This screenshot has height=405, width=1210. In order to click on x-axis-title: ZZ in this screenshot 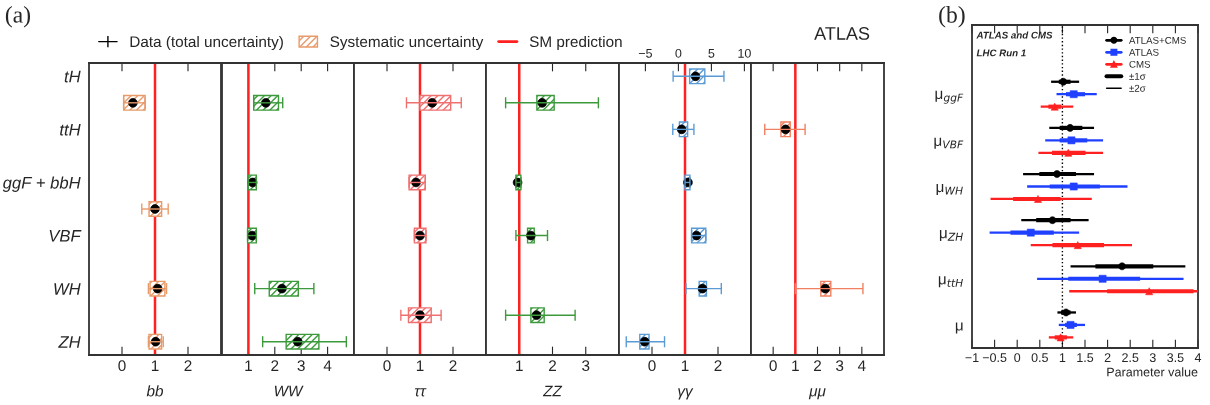, I will do `click(552, 391)`.